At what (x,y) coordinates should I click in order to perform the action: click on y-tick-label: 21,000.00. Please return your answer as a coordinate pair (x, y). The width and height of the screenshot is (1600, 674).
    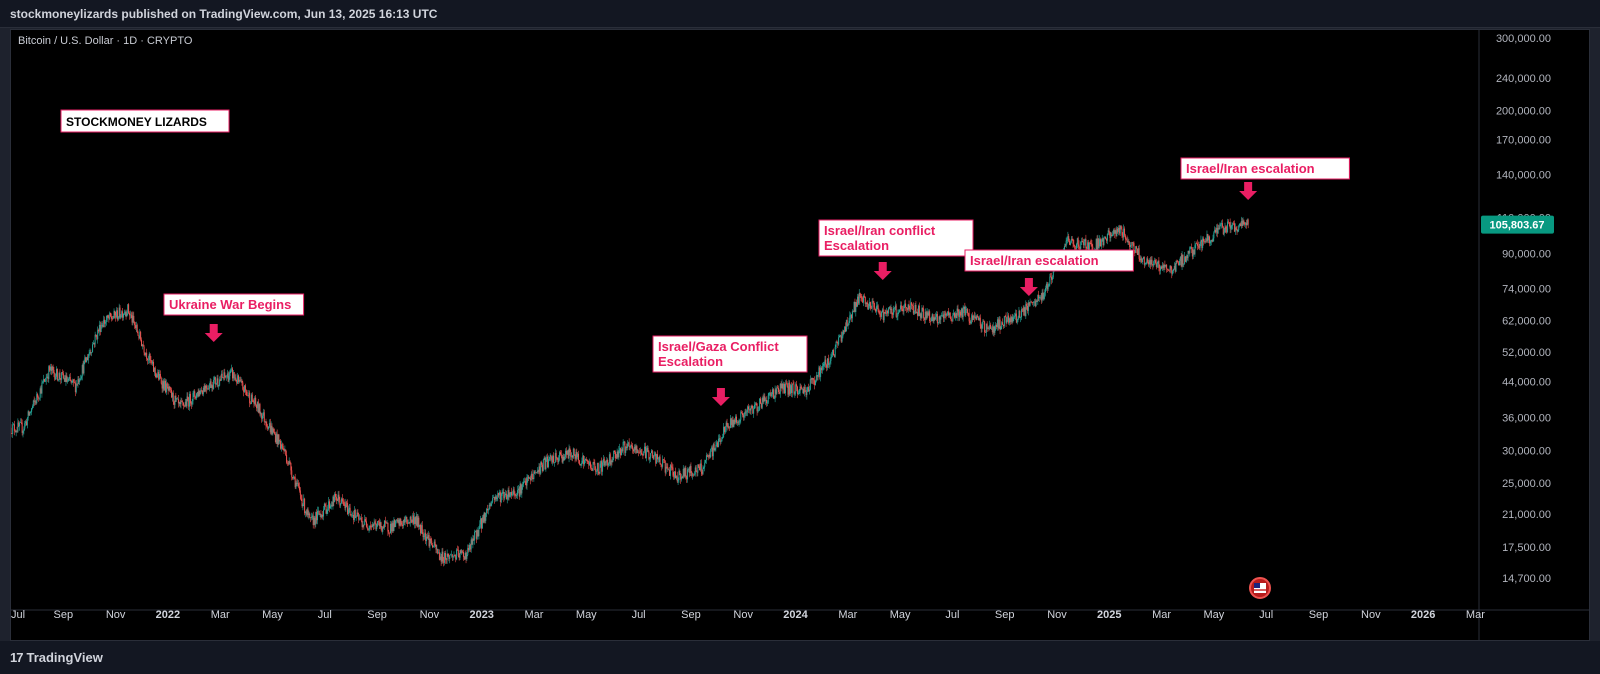
    Looking at the image, I should click on (1526, 515).